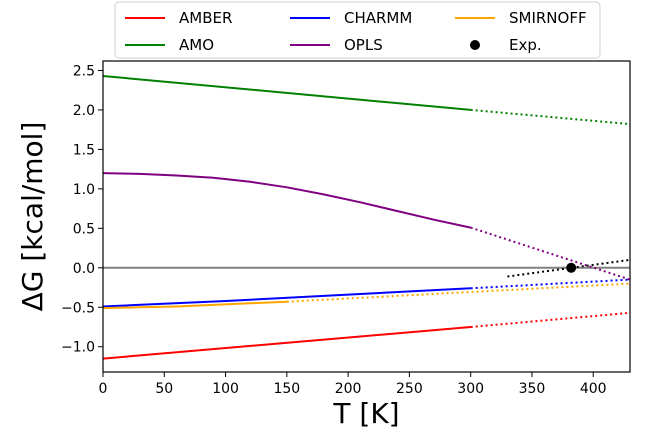 Image resolution: width=654 pixels, height=436 pixels. What do you see at coordinates (225, 389) in the screenshot?
I see `x-tick-label: 100` at bounding box center [225, 389].